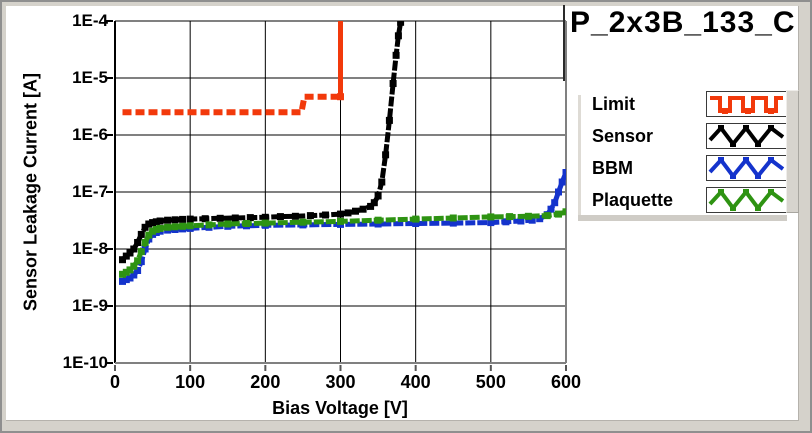 The image size is (812, 433). What do you see at coordinates (90, 248) in the screenshot?
I see `y-tick-label: 1E-8` at bounding box center [90, 248].